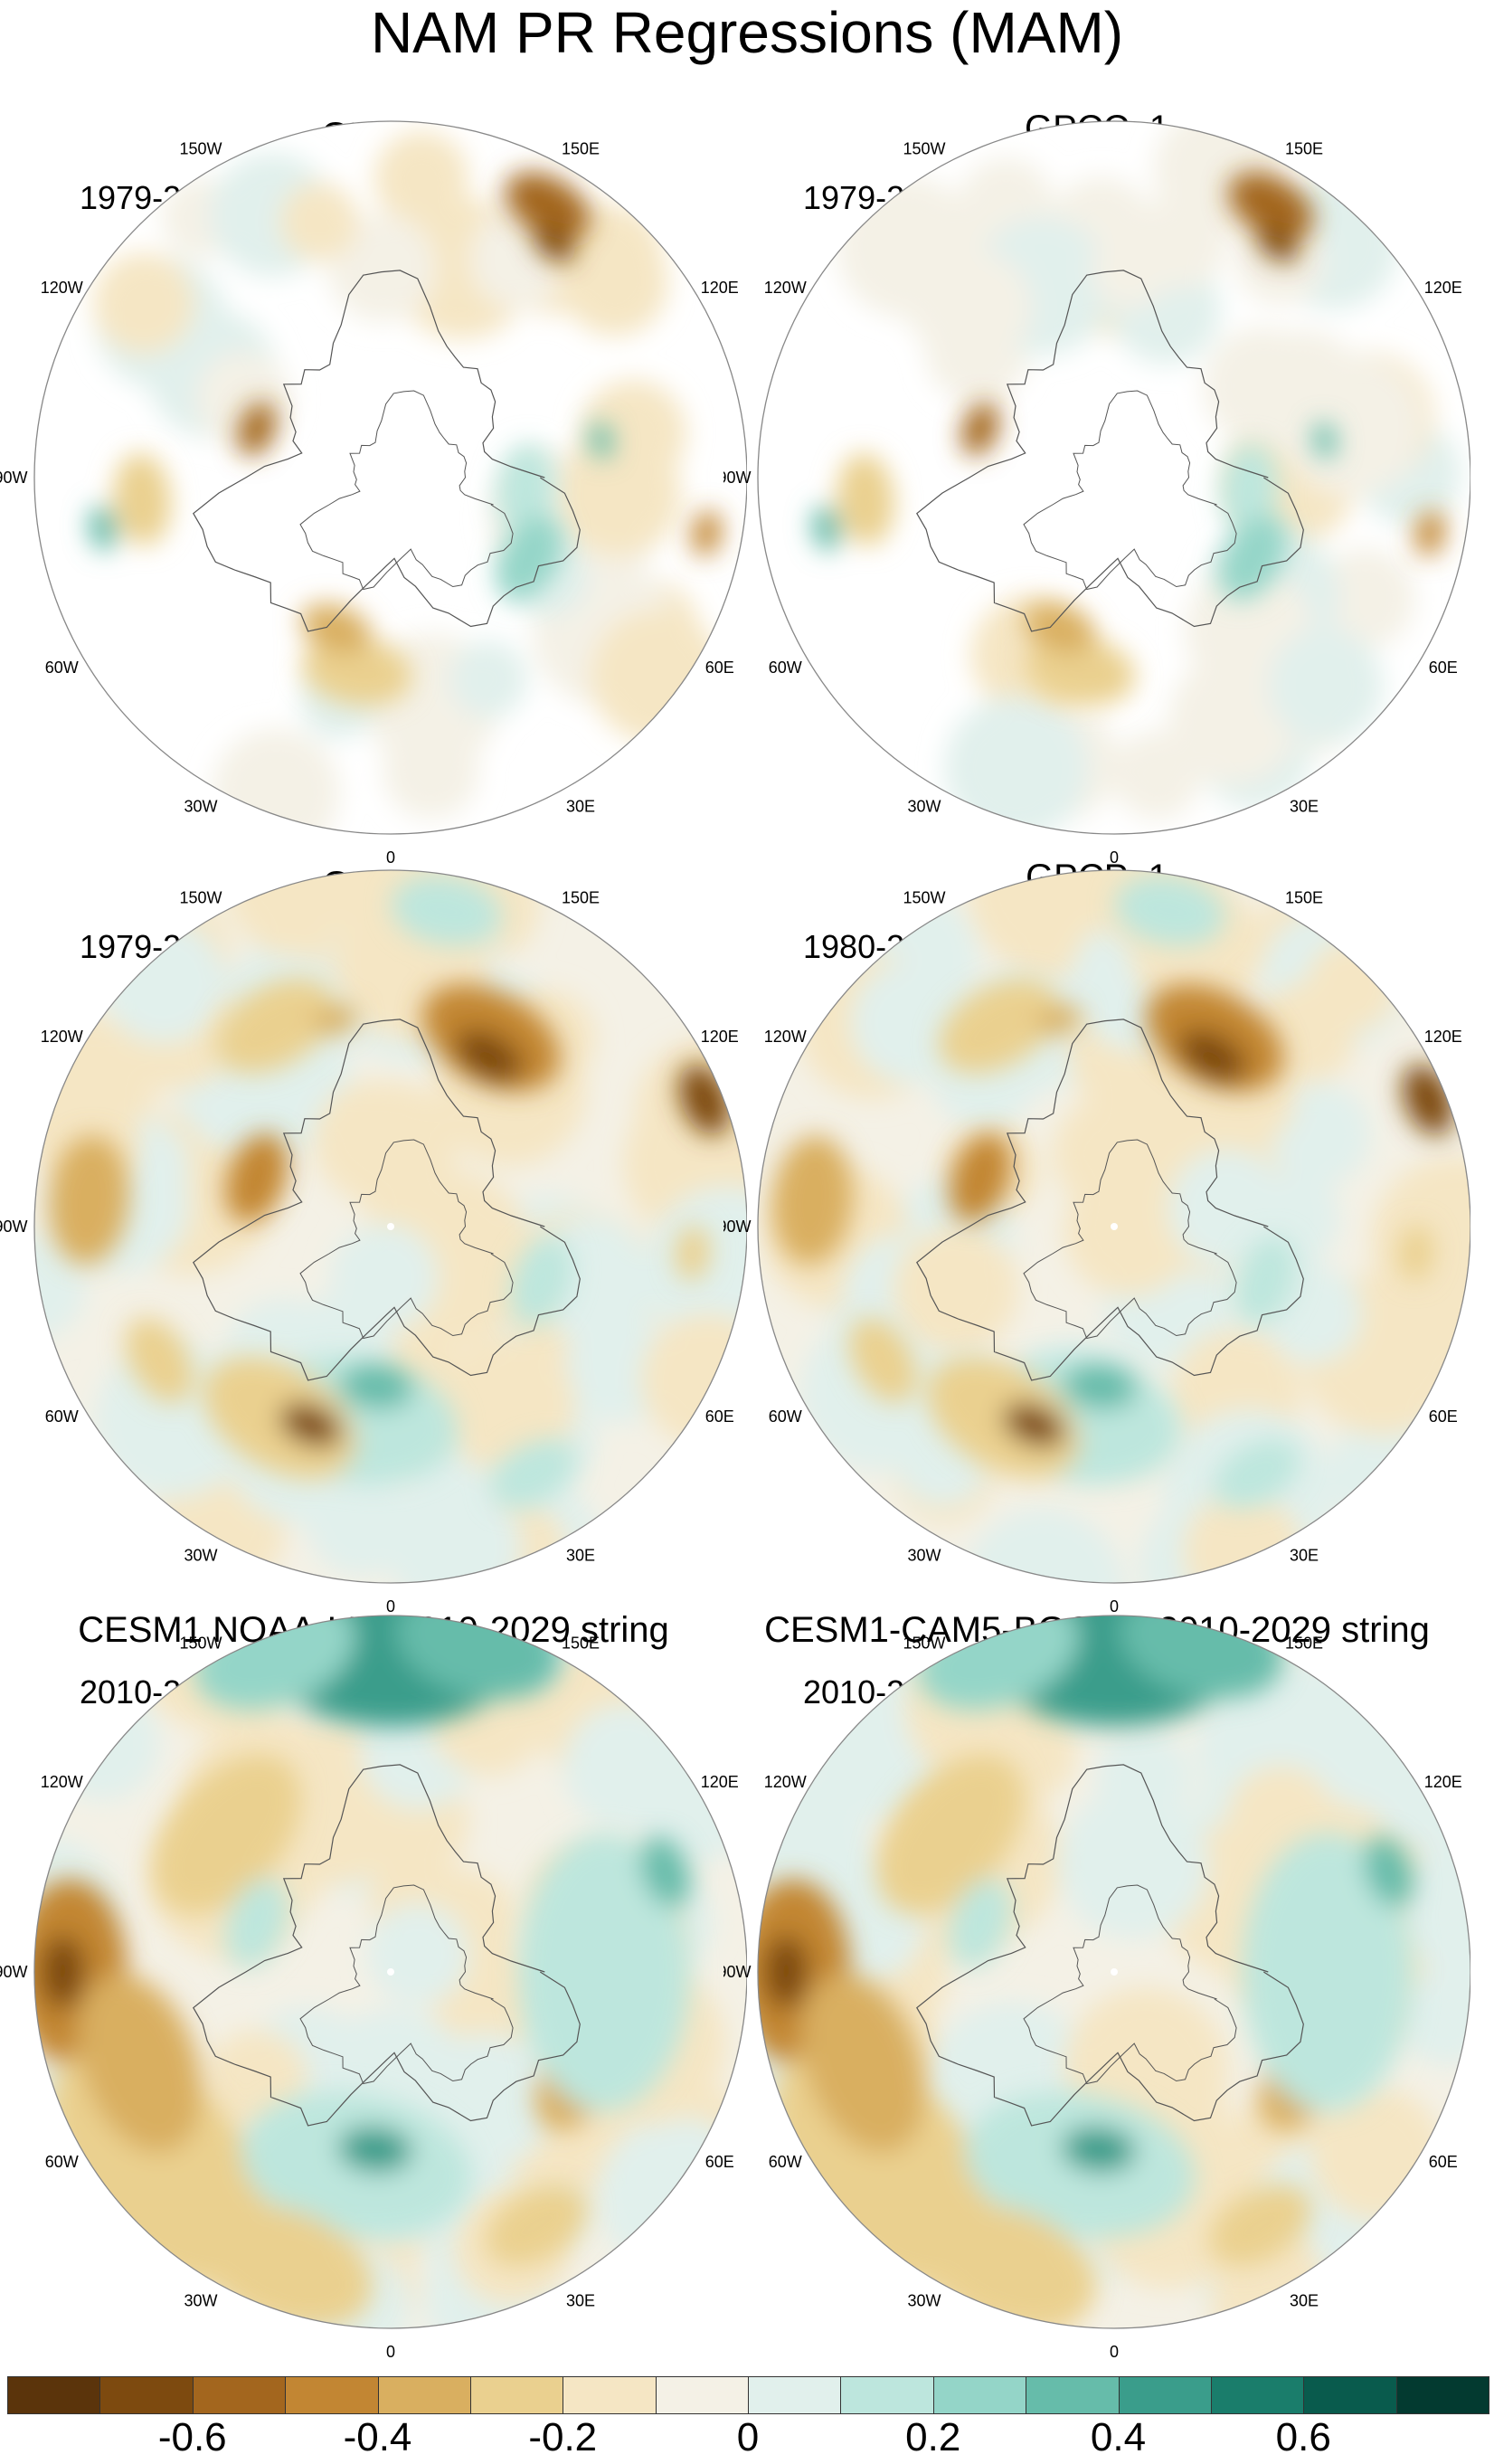 Image resolution: width=1494 pixels, height=2464 pixels. I want to click on map-border, so click(390, 478).